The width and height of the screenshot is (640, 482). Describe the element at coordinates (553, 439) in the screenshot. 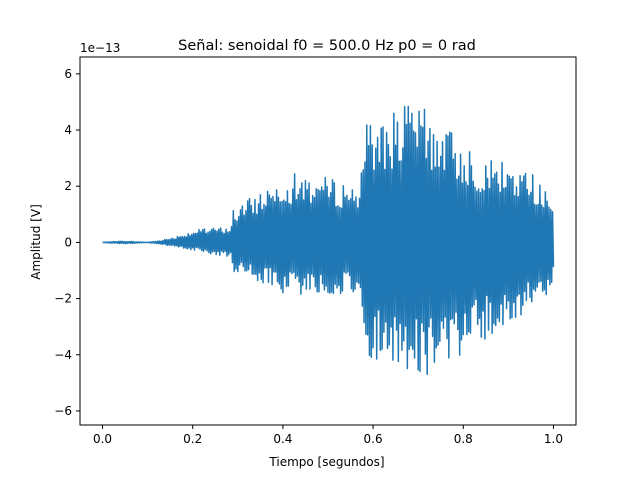

I see `x-tick-label: 1.0` at that location.